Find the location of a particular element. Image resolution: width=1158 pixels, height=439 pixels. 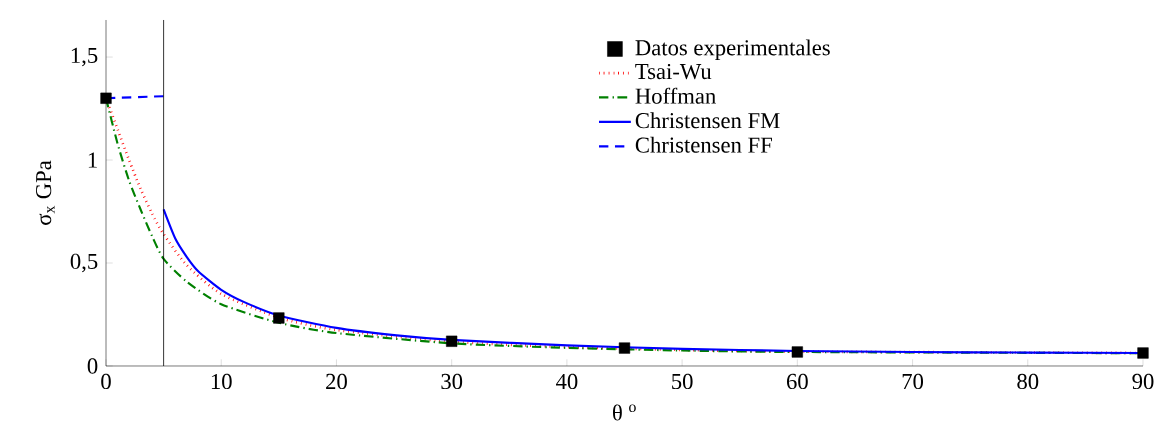

x-tick-label: 30 is located at coordinates (452, 381).